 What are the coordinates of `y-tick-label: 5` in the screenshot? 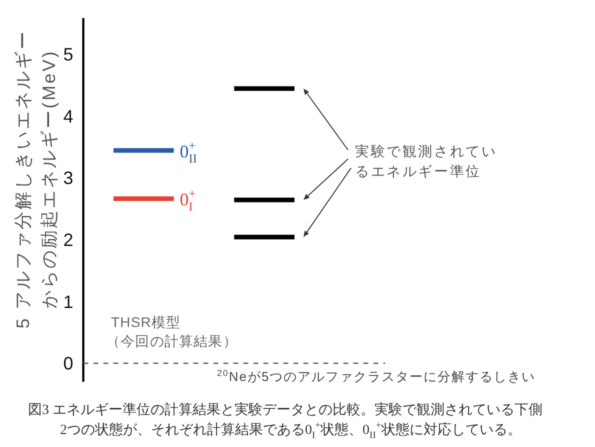 It's located at (68, 54).